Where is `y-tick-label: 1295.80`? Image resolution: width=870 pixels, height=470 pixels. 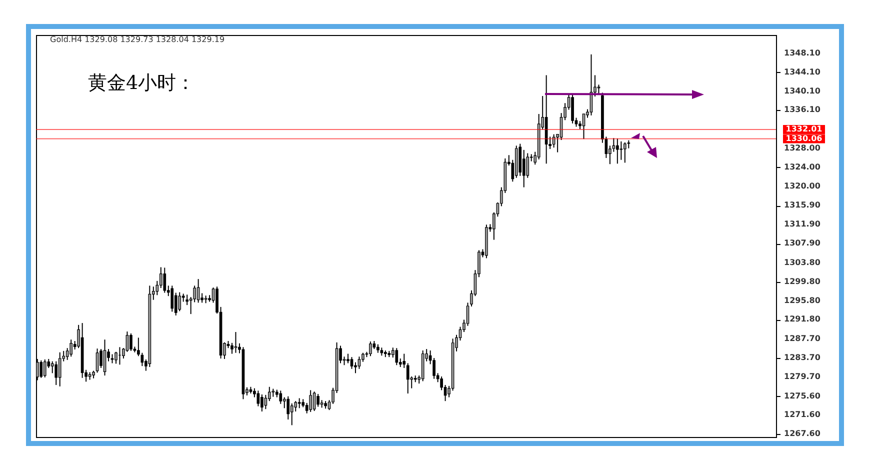 y-tick-label: 1295.80 is located at coordinates (802, 300).